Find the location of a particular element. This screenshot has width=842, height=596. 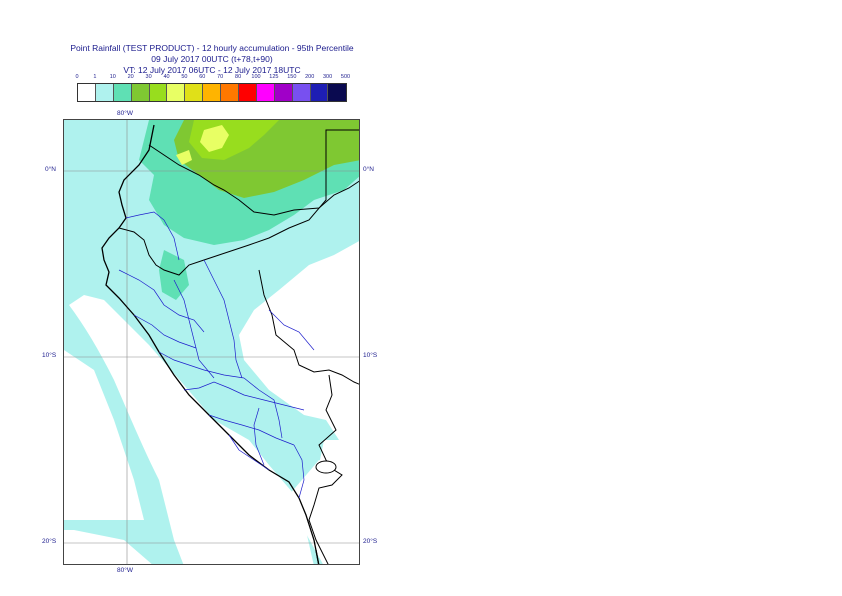

border-peru-bolivia is located at coordinates (325, 469).